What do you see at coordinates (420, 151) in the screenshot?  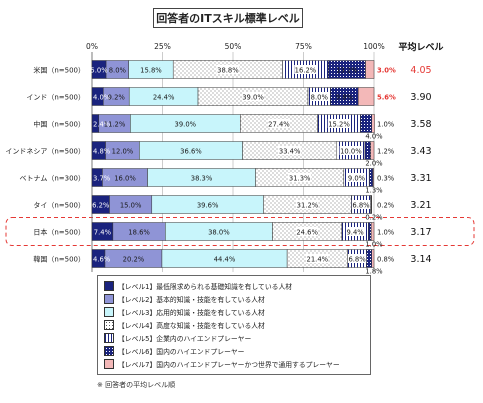 I see `average-value: 3.43` at bounding box center [420, 151].